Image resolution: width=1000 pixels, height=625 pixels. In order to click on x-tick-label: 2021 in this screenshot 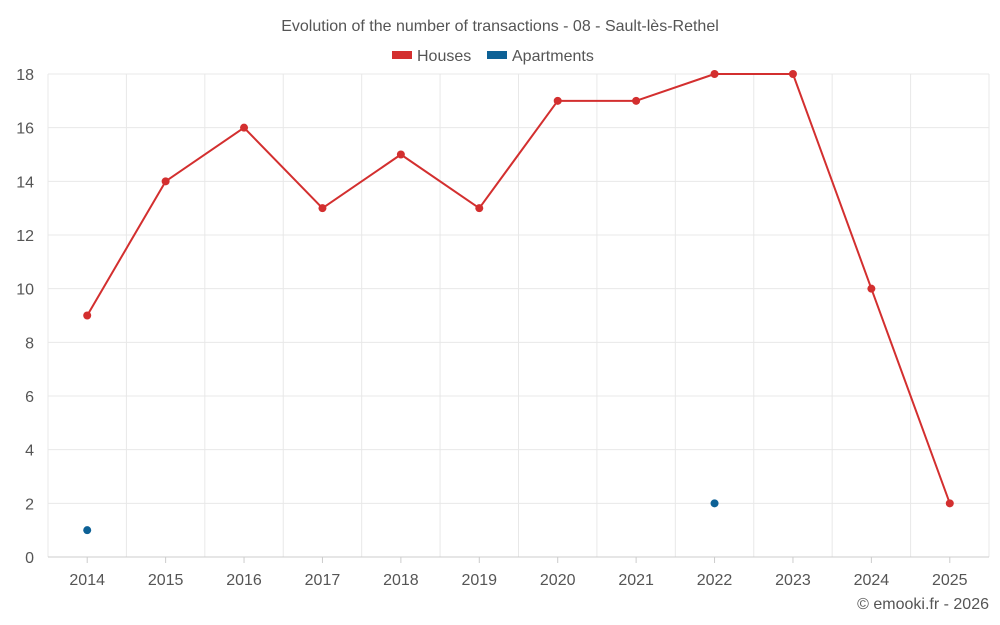, I will do `click(636, 580)`.